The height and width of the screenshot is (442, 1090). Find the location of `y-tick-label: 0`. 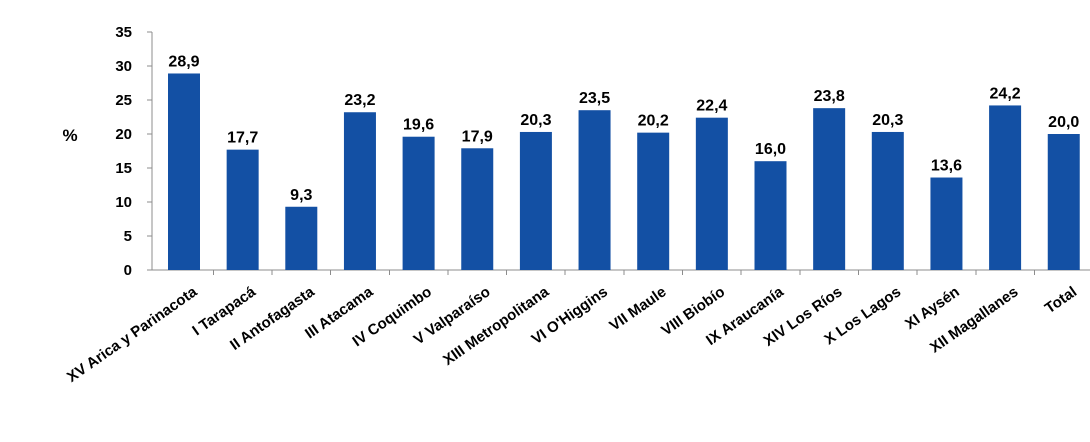

y-tick-label: 0 is located at coordinates (128, 270).